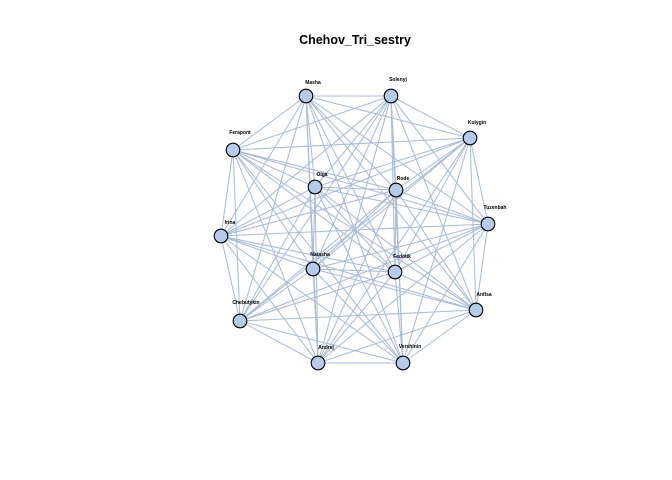  I want to click on edge-rode-irina, so click(308, 213).